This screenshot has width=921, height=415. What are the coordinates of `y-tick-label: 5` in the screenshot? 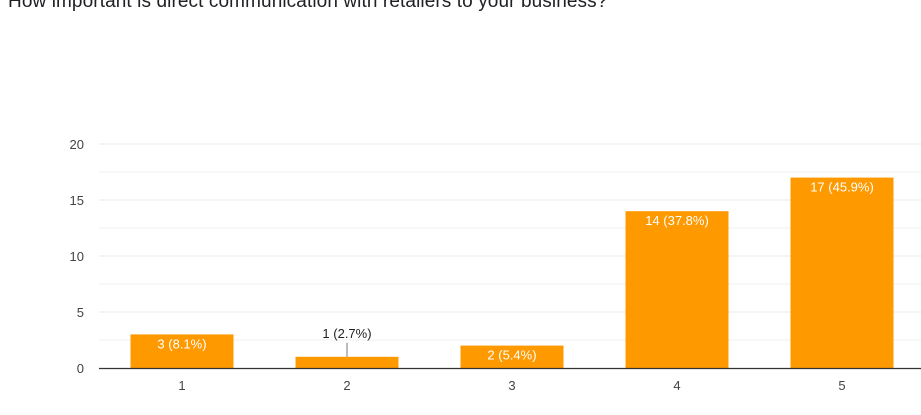 It's located at (80, 312).